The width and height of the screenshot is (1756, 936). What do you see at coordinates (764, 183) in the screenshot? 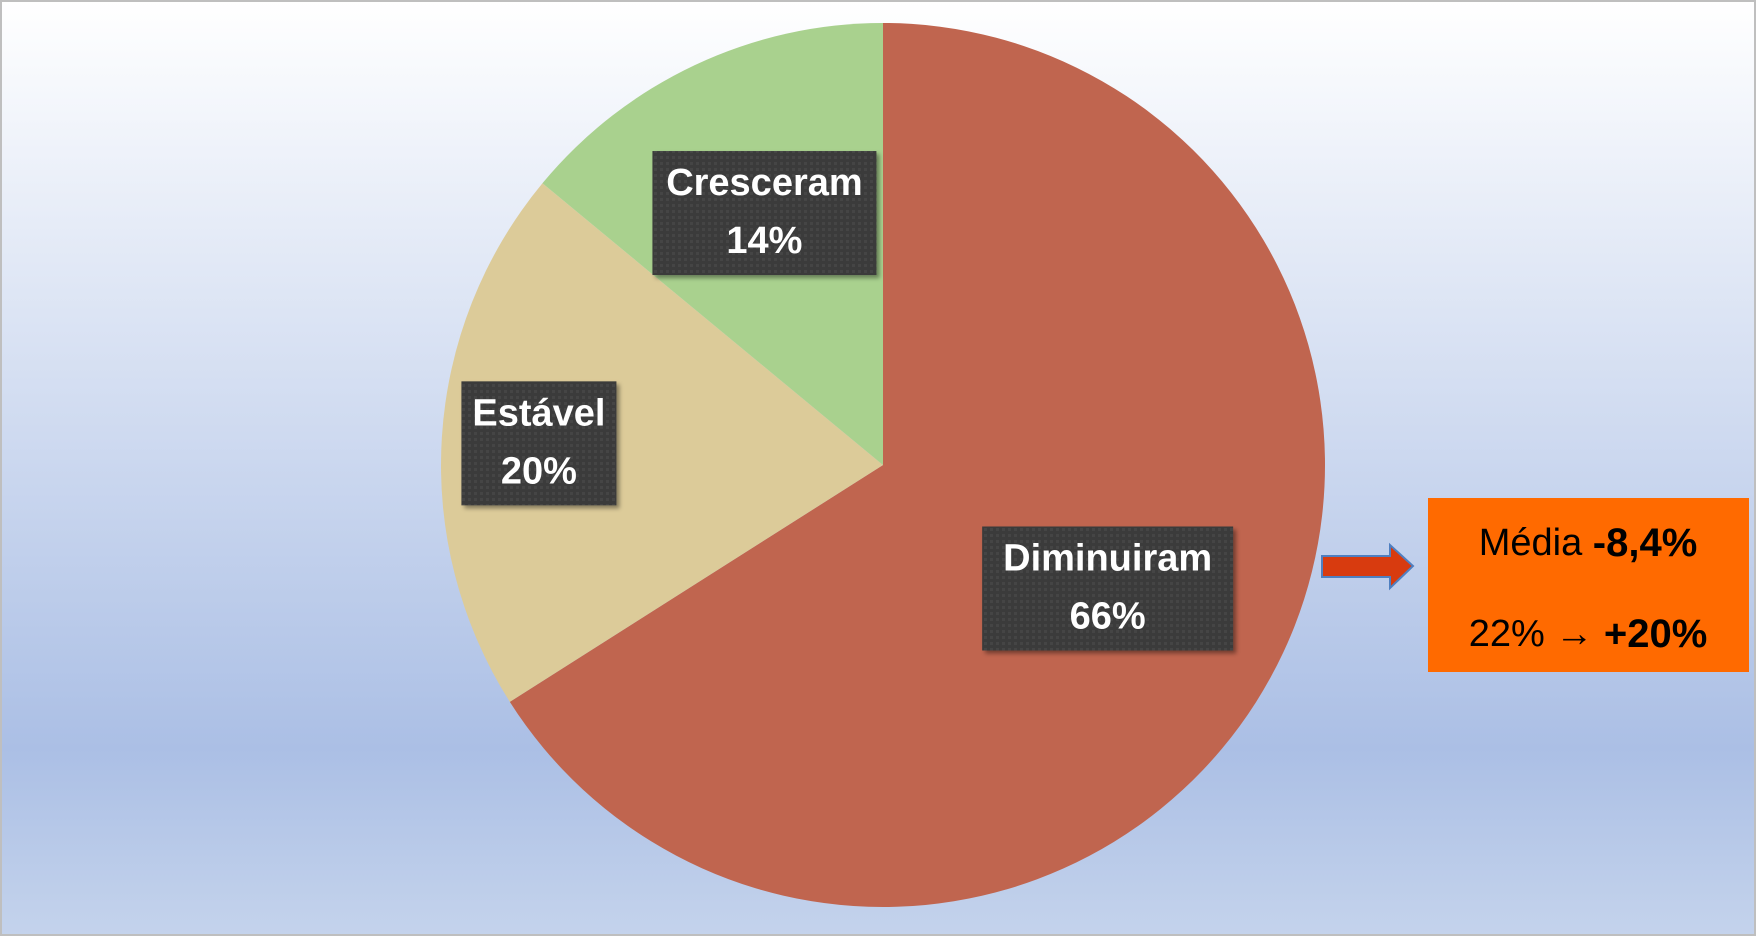
I see `category-label: Cresceram` at bounding box center [764, 183].